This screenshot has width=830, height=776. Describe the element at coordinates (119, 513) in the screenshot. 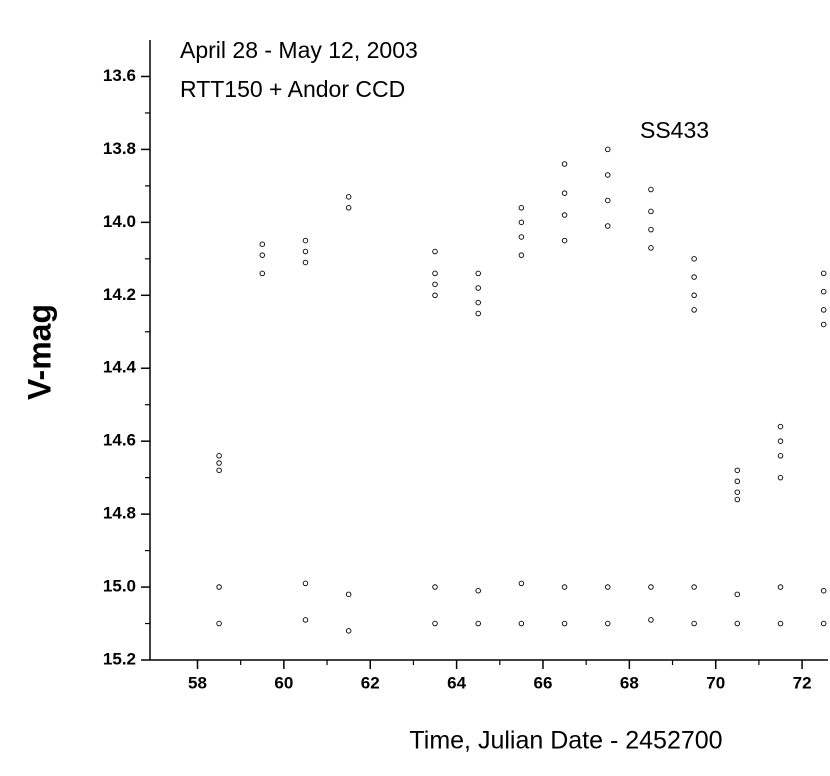

I see `y-tick-label: 14.8` at that location.